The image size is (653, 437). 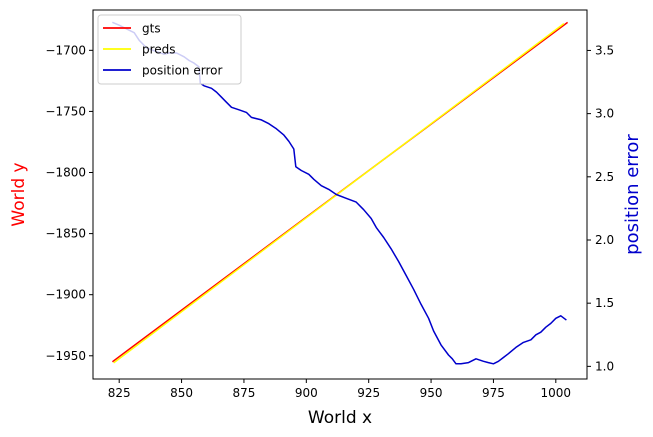 I want to click on y-right-tick-label: 2.0, so click(x=604, y=240).